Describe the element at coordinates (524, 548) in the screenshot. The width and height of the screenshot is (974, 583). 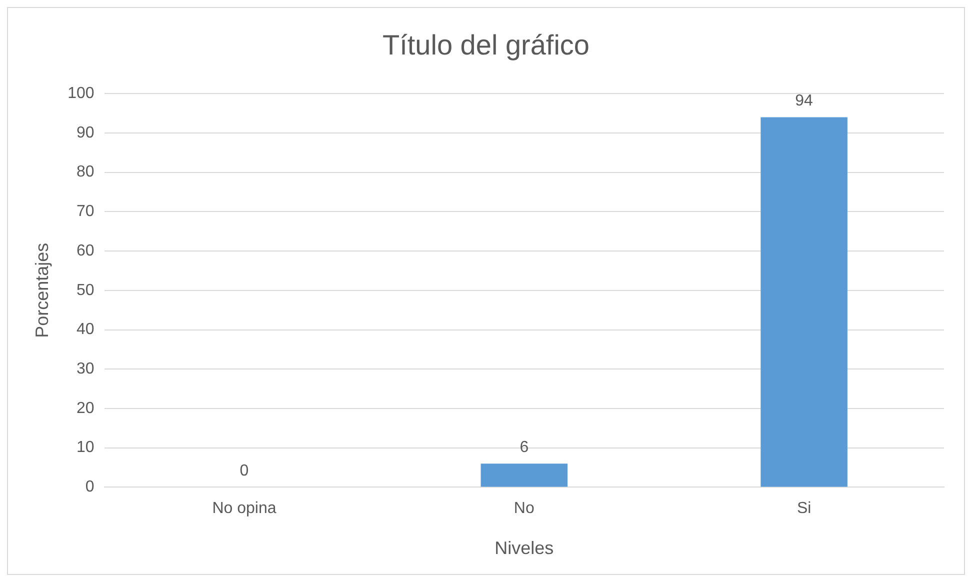
I see `x-axis-title: Niveles` at that location.